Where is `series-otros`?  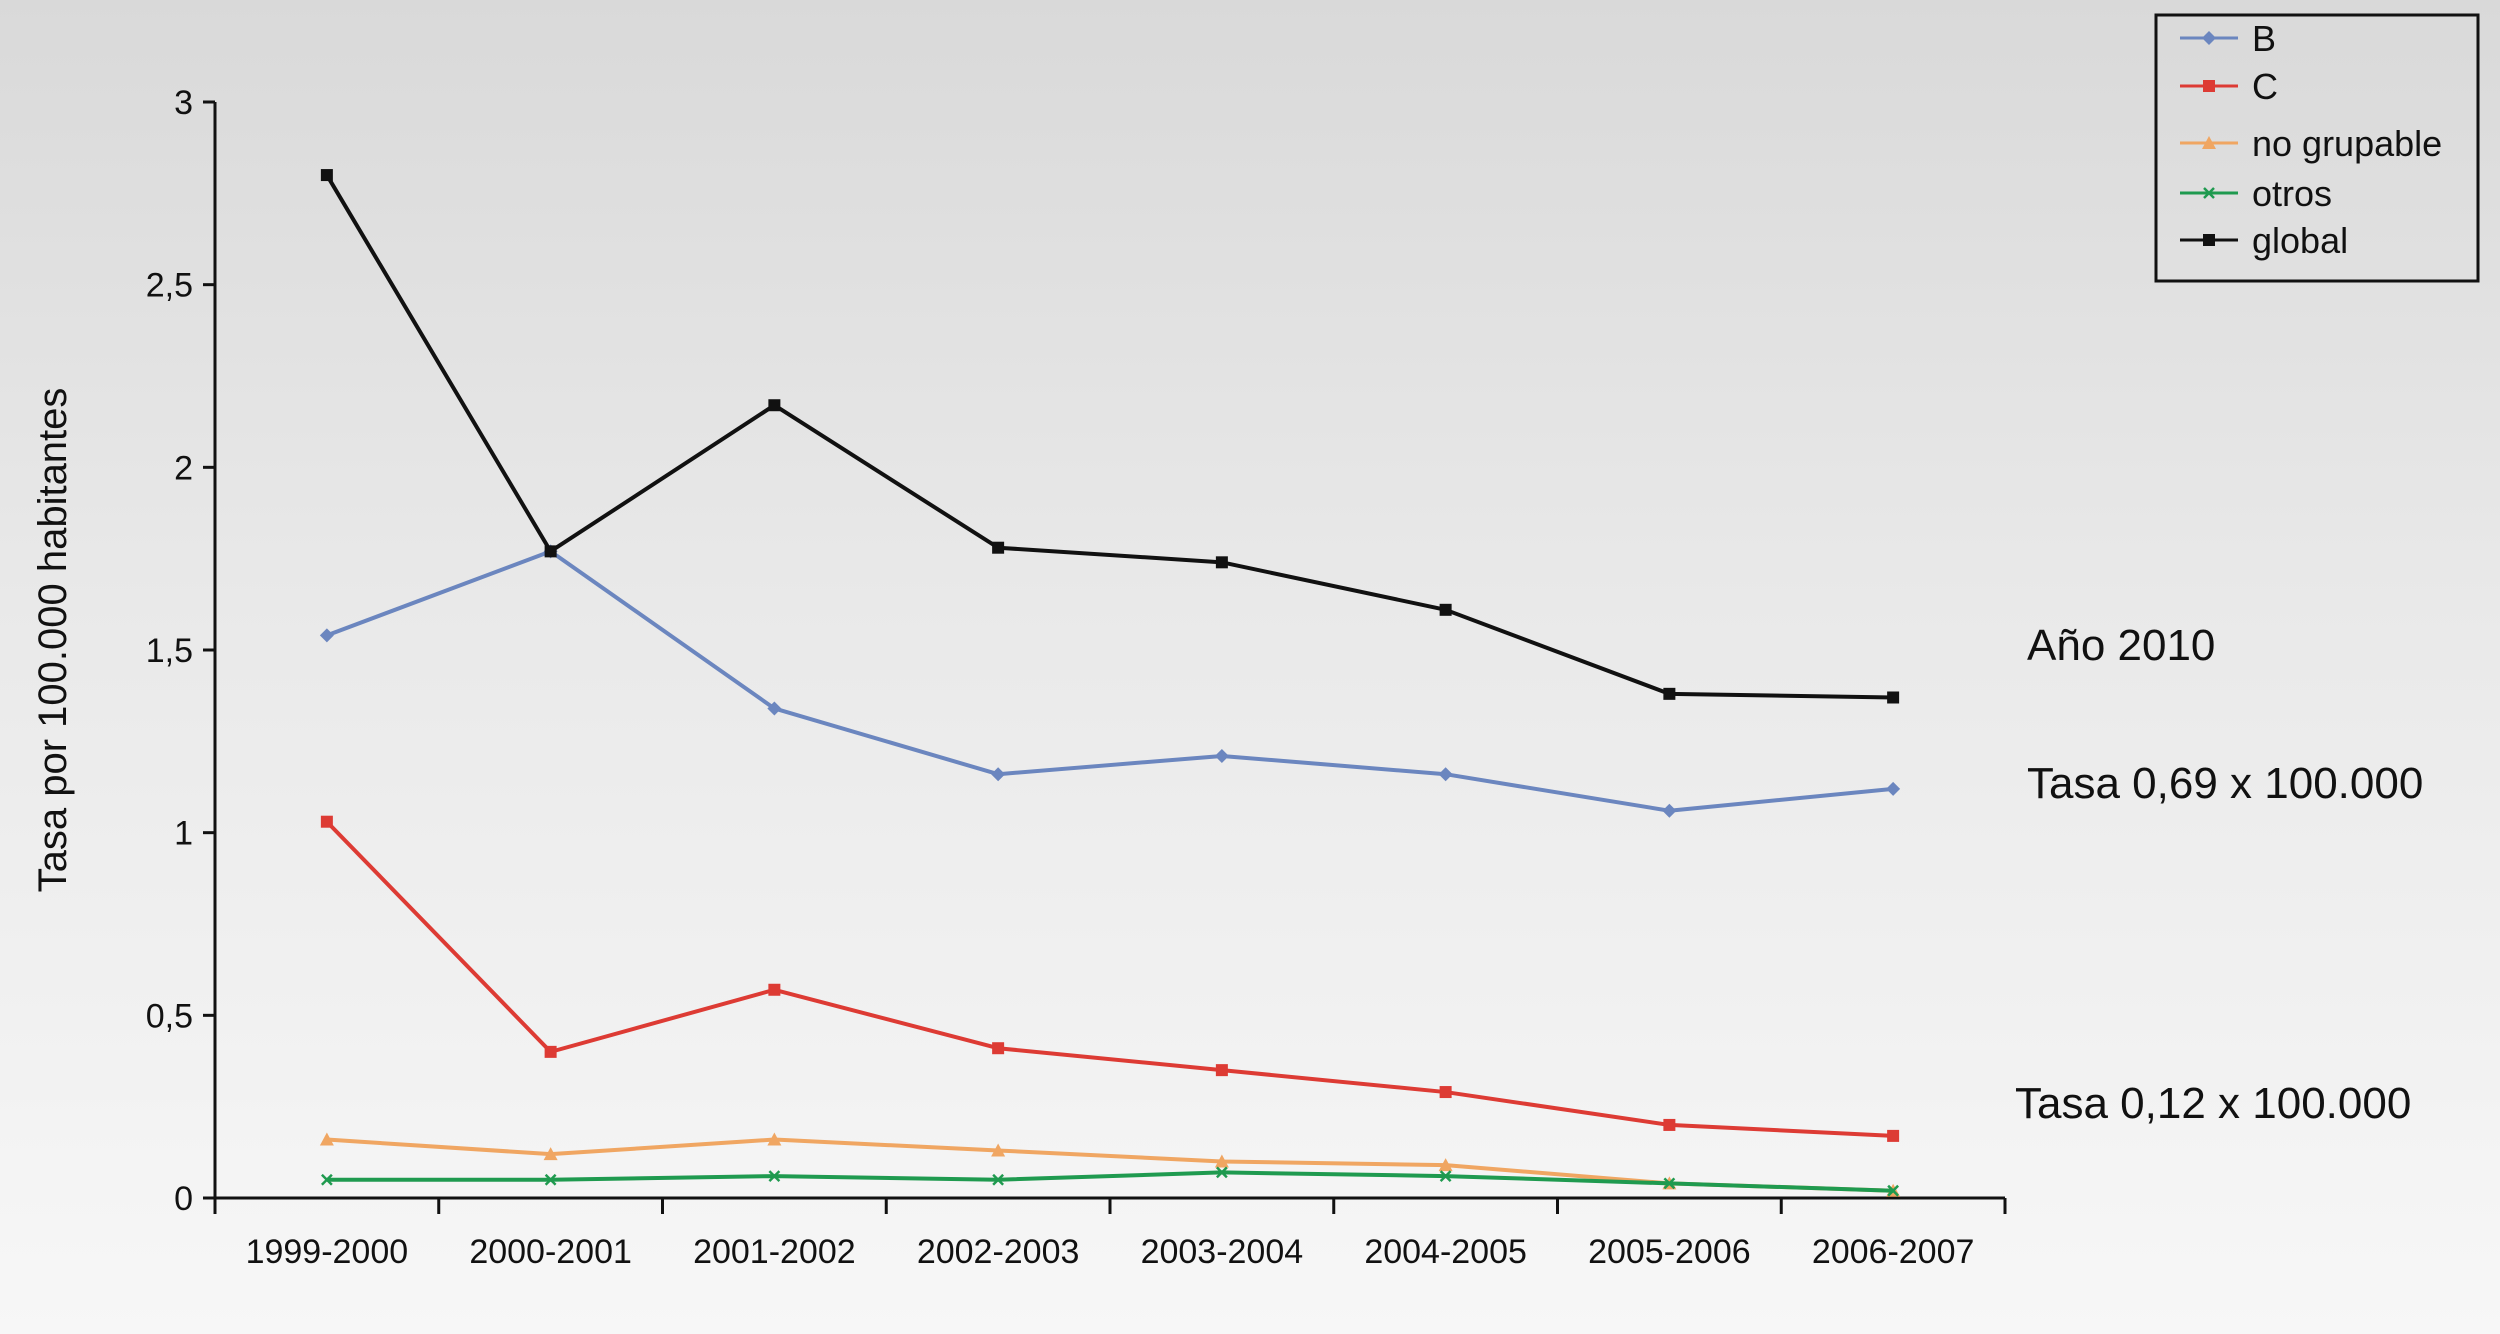 series-otros is located at coordinates (1110, 1181).